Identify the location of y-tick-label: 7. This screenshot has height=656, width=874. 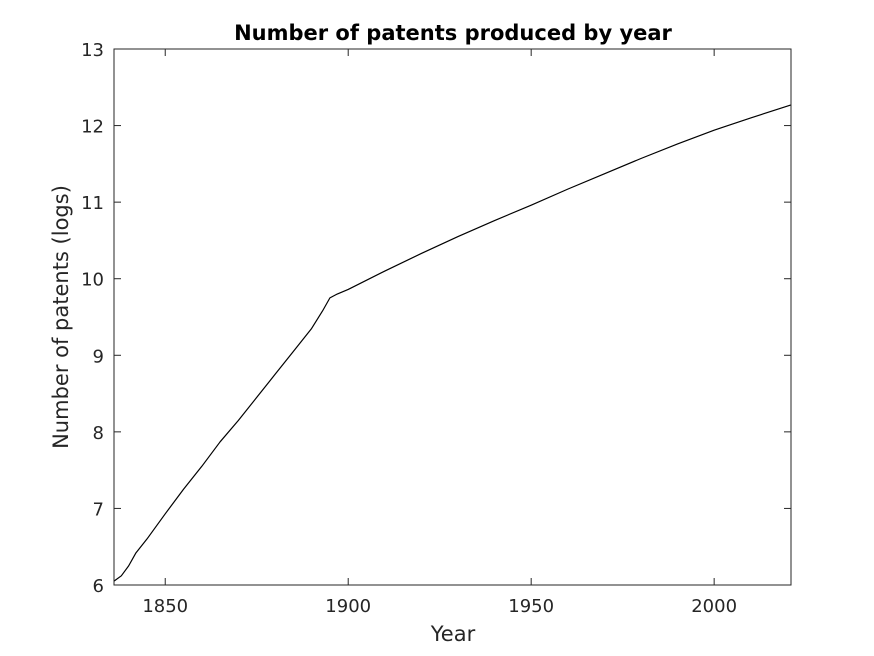
(98, 509).